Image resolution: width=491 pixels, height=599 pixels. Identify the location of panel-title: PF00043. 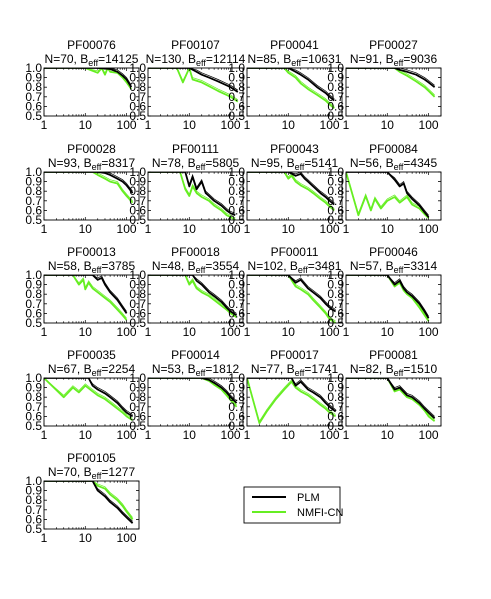
(294, 149).